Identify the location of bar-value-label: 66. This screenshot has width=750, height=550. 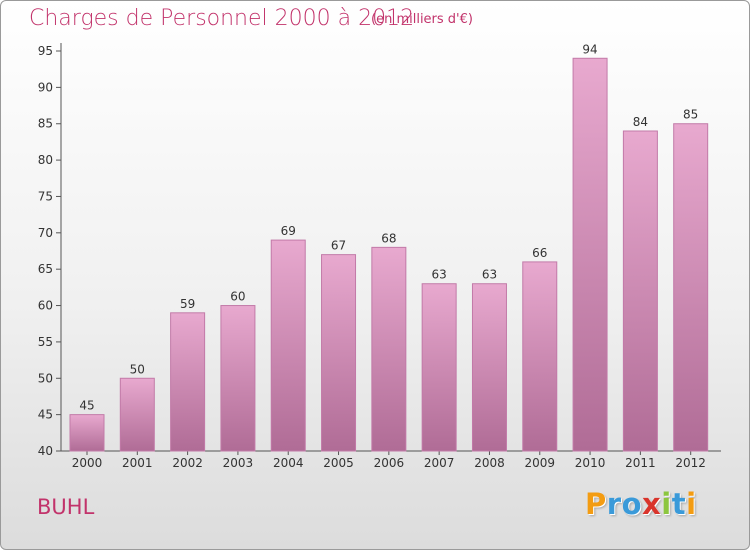
(539, 253).